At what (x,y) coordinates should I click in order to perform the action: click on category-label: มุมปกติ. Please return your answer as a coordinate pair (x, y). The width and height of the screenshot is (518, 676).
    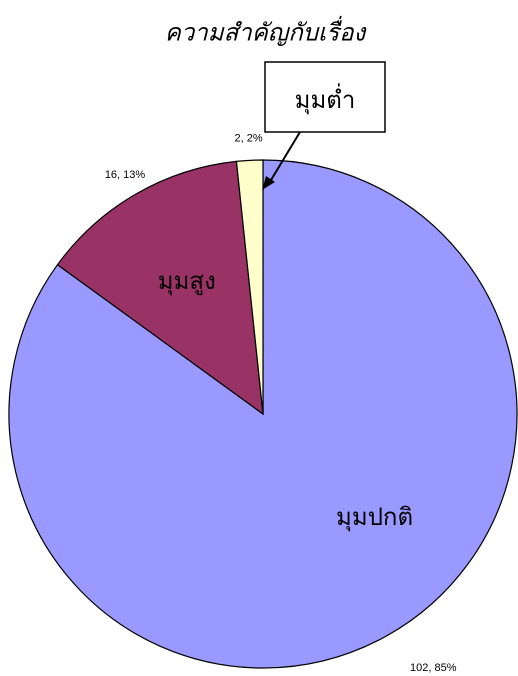
    Looking at the image, I should click on (374, 517).